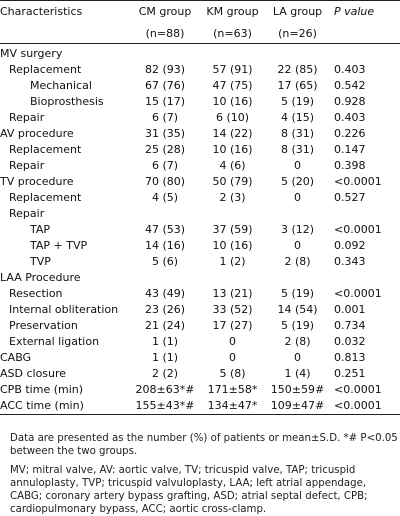 The height and width of the screenshot is (516, 400). Describe the element at coordinates (37, 133) in the screenshot. I see `row-label: AV procedure` at that location.